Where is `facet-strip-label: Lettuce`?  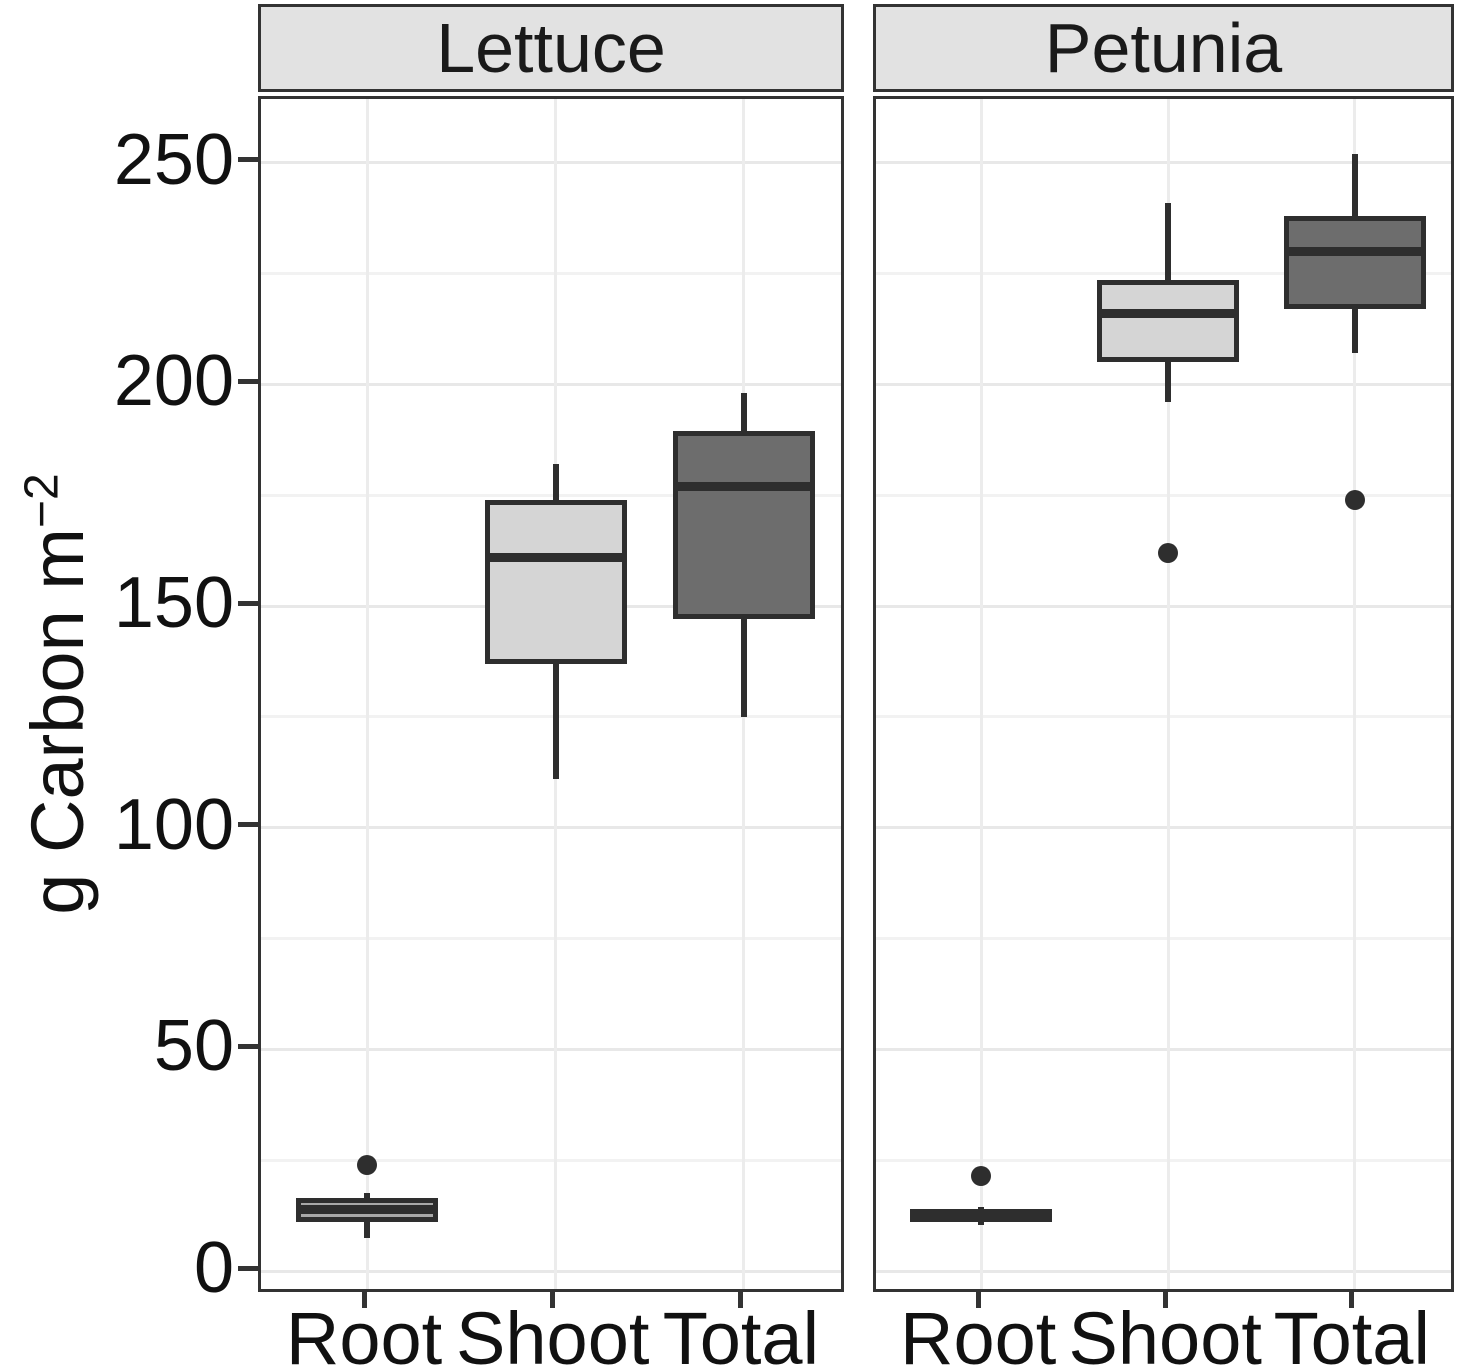 facet-strip-label: Lettuce is located at coordinates (551, 48).